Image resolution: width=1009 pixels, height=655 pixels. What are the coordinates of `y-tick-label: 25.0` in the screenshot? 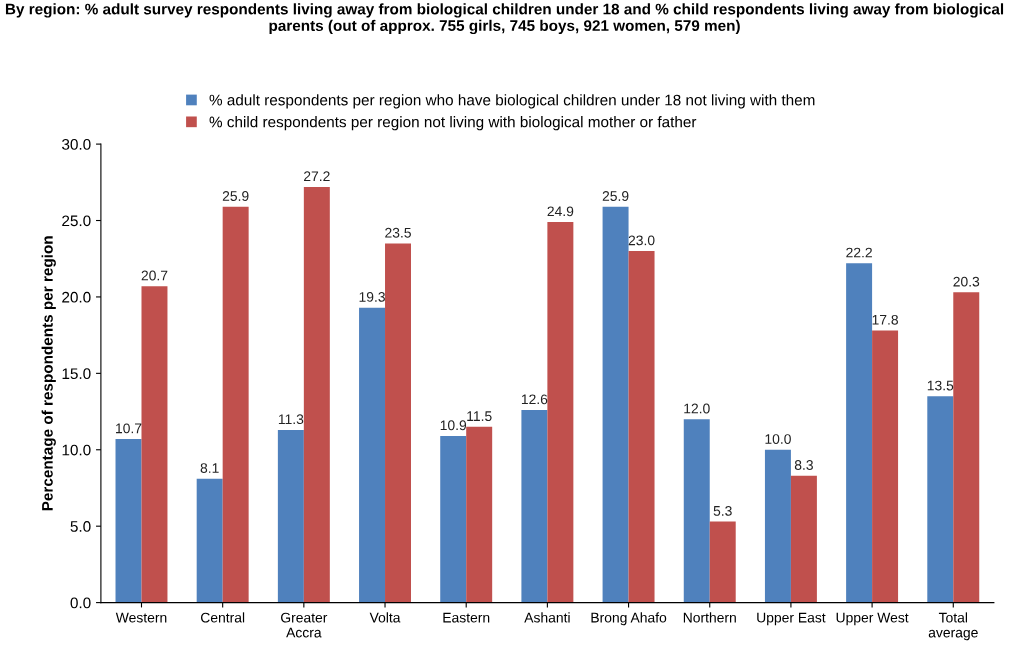 It's located at (76, 221).